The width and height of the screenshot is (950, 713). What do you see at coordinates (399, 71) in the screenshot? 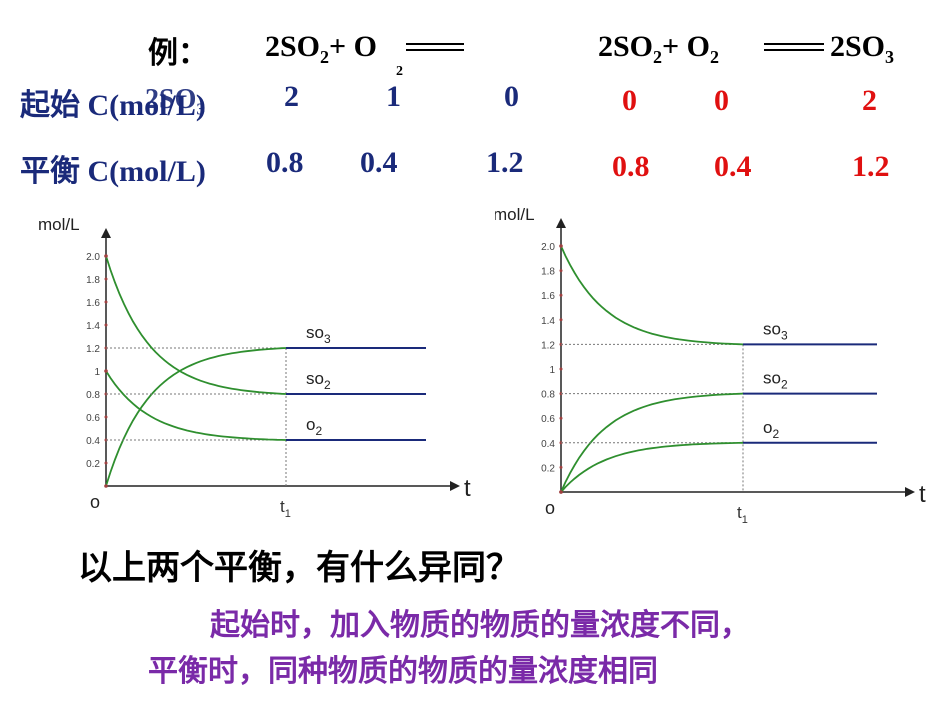
I see `eq-left-o2-sub: 2` at bounding box center [399, 71].